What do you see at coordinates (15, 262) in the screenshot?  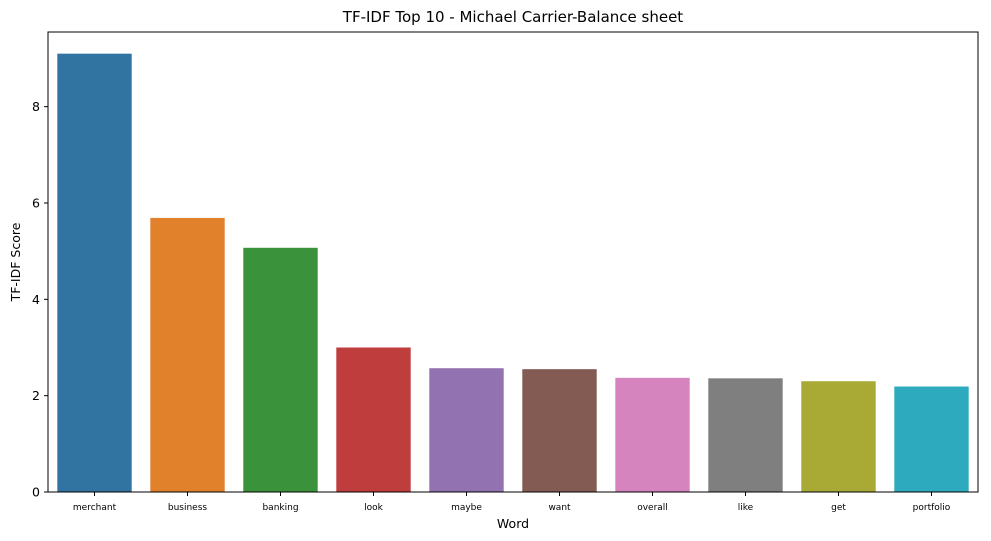 I see `y-axis-label: TF-IDF Score` at bounding box center [15, 262].